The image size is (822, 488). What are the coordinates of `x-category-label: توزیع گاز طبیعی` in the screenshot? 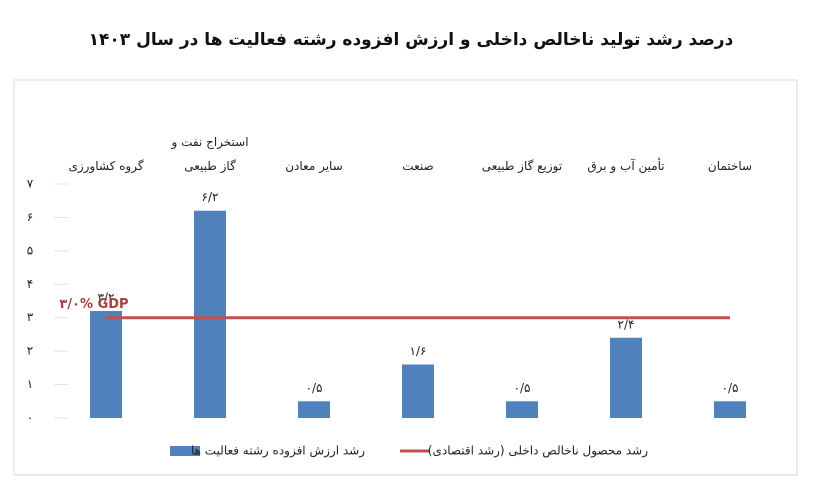 It's located at (522, 166).